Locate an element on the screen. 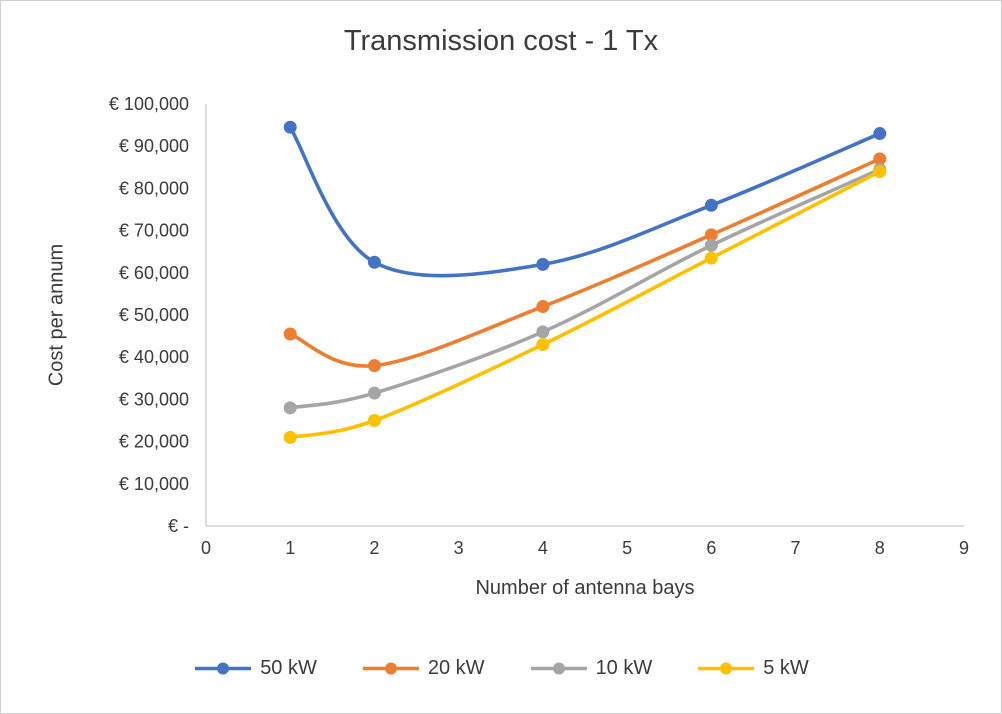 Image resolution: width=1002 pixels, height=714 pixels. legend-label-20-kw: 20 kW is located at coordinates (456, 668).